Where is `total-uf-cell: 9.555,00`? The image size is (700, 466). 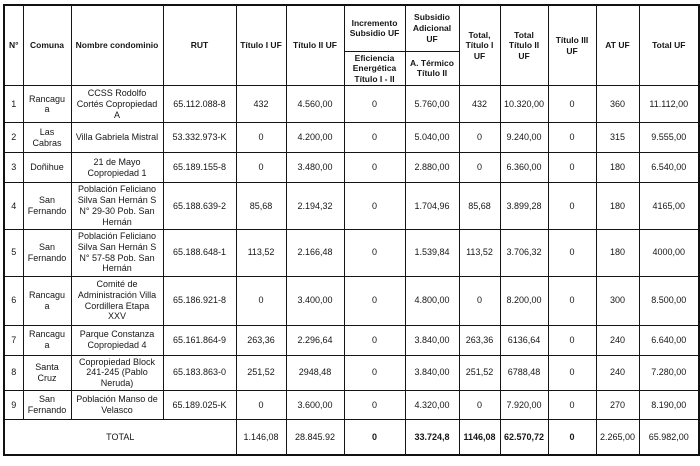 total-uf-cell: 9.555,00 is located at coordinates (669, 138).